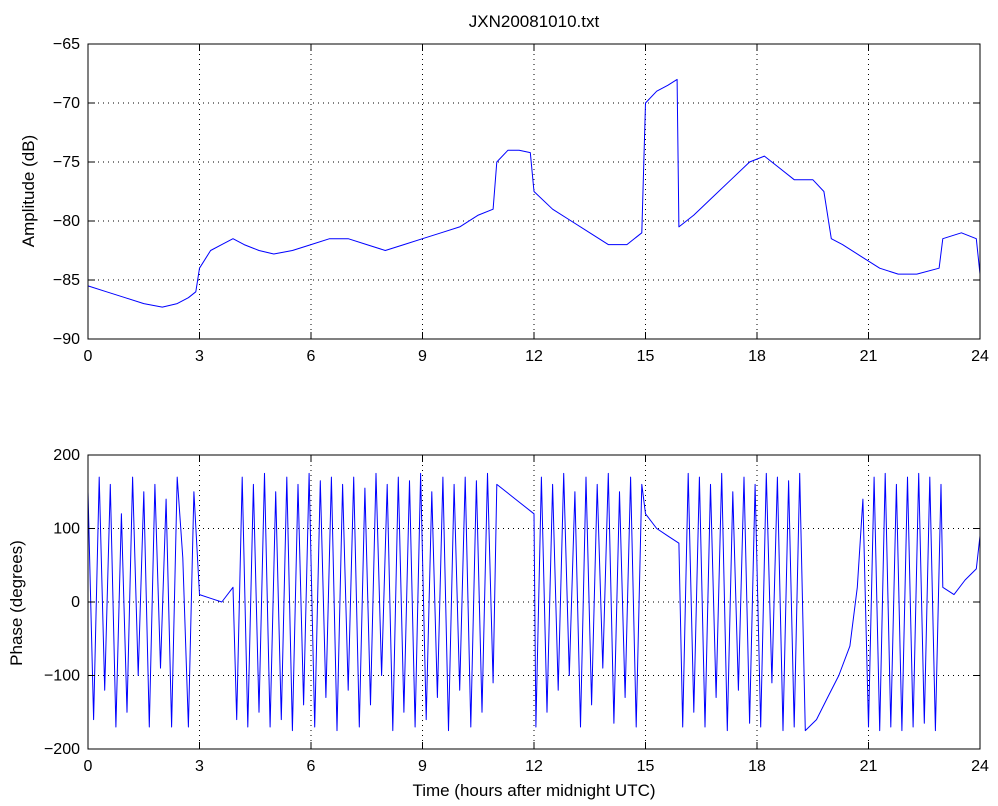 The width and height of the screenshot is (998, 806). I want to click on amplitude-y-tick-label: −90, so click(66, 339).